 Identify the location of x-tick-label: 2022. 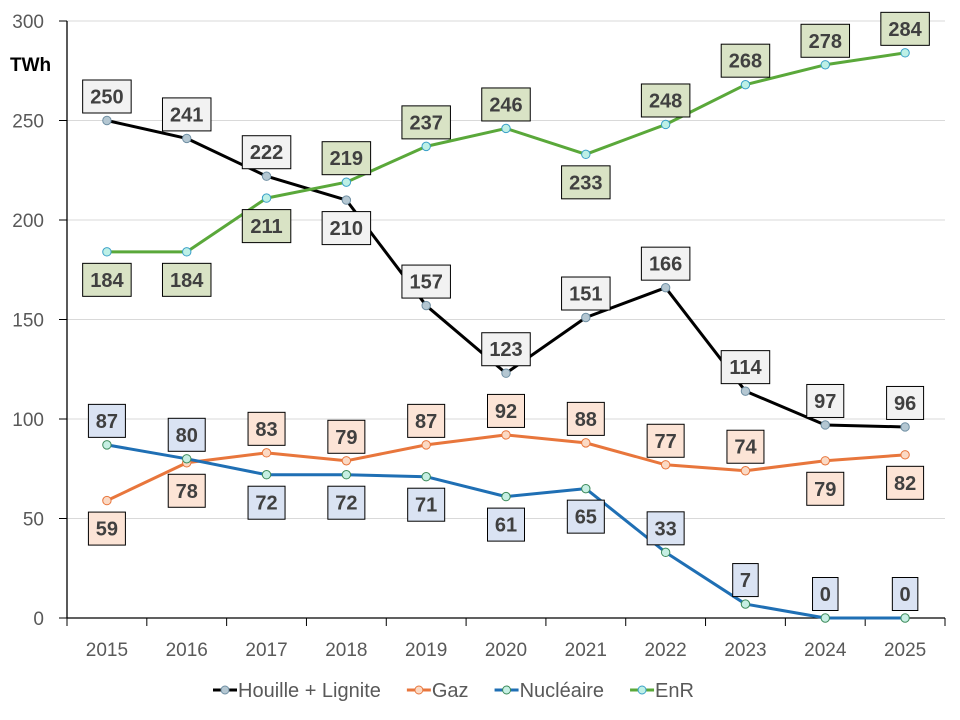
(665, 650).